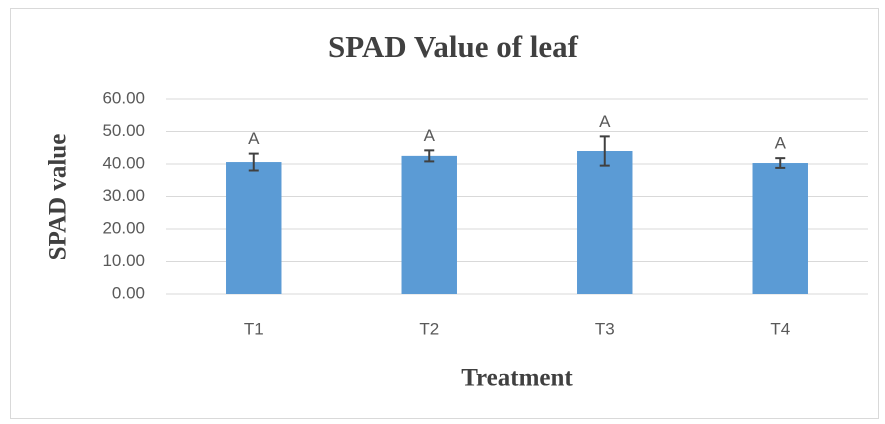 The image size is (885, 424). Describe the element at coordinates (128, 292) in the screenshot. I see `y-tick-label: 0.00` at that location.